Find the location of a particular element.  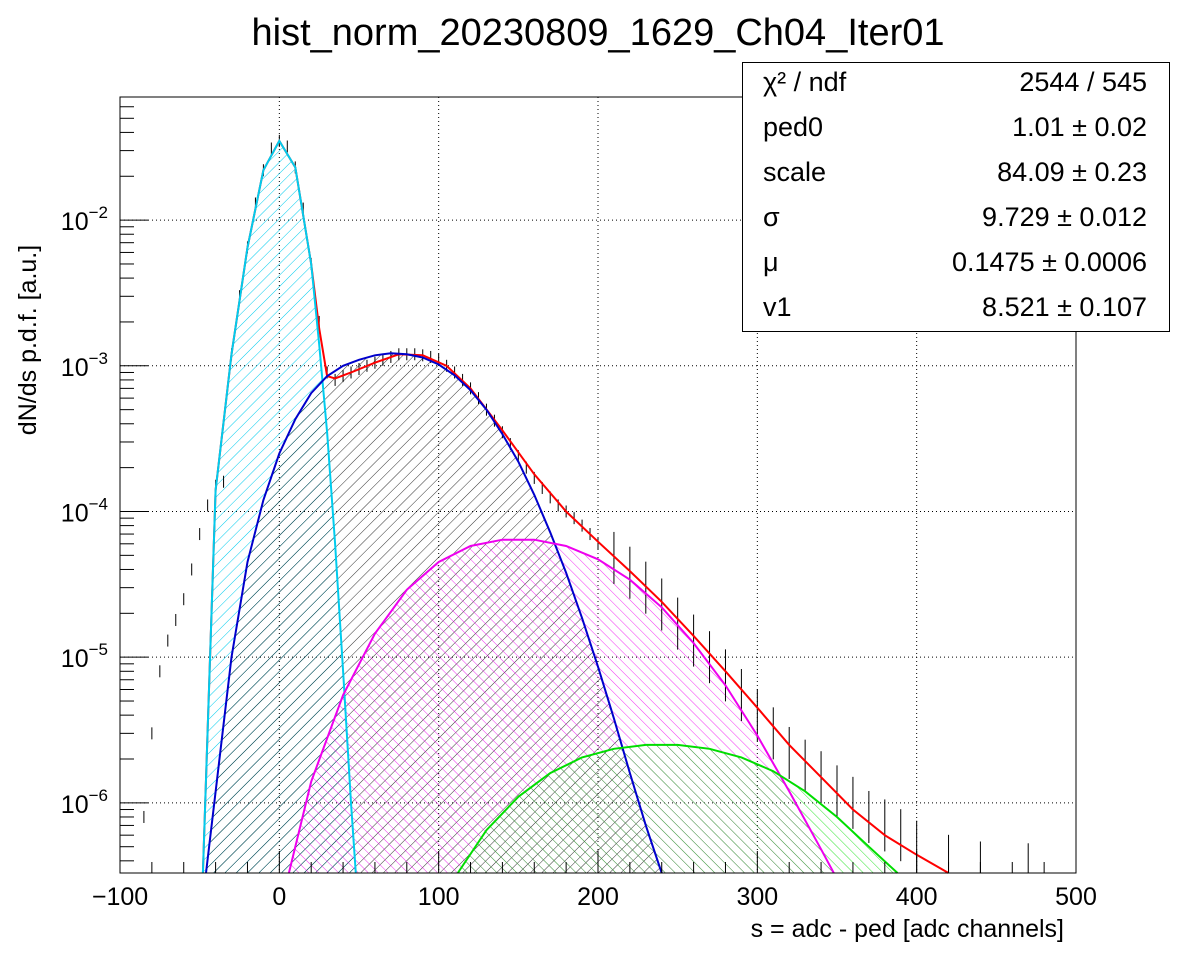

y-axis-title: dN/ds p.d.f. [a.u.] is located at coordinates (28, 340).